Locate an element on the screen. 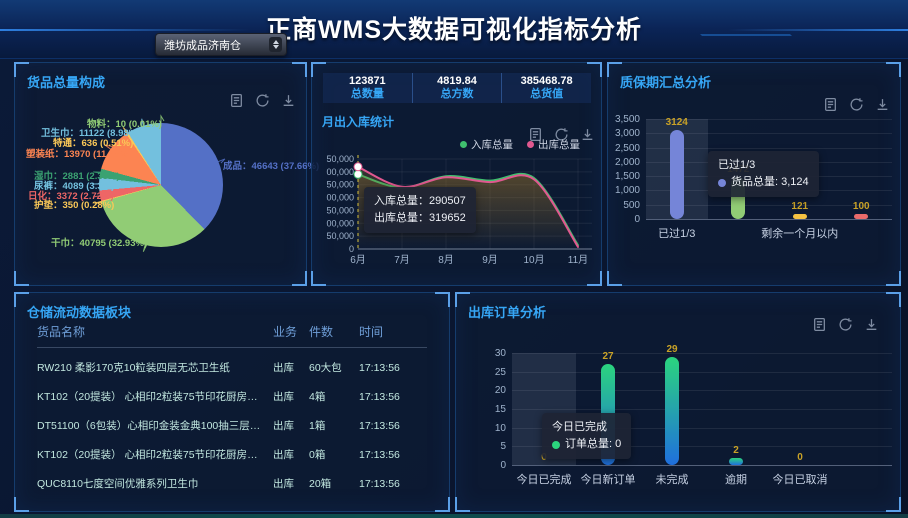 The height and width of the screenshot is (518, 908). x-axis-label: 剩余一个月以内 is located at coordinates (800, 234).